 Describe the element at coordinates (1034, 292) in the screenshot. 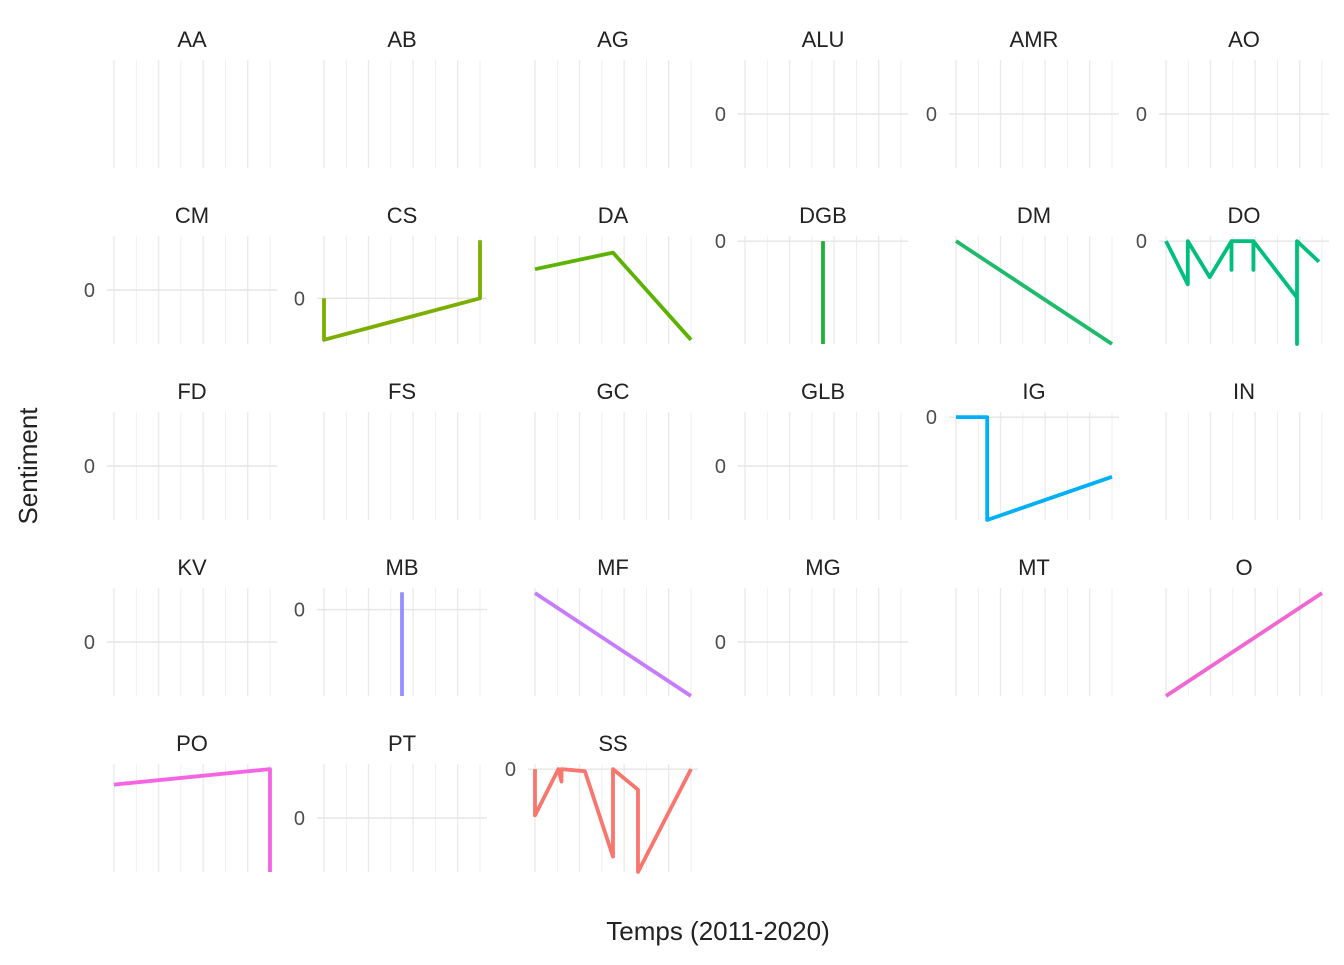

I see `series-line-dm` at that location.